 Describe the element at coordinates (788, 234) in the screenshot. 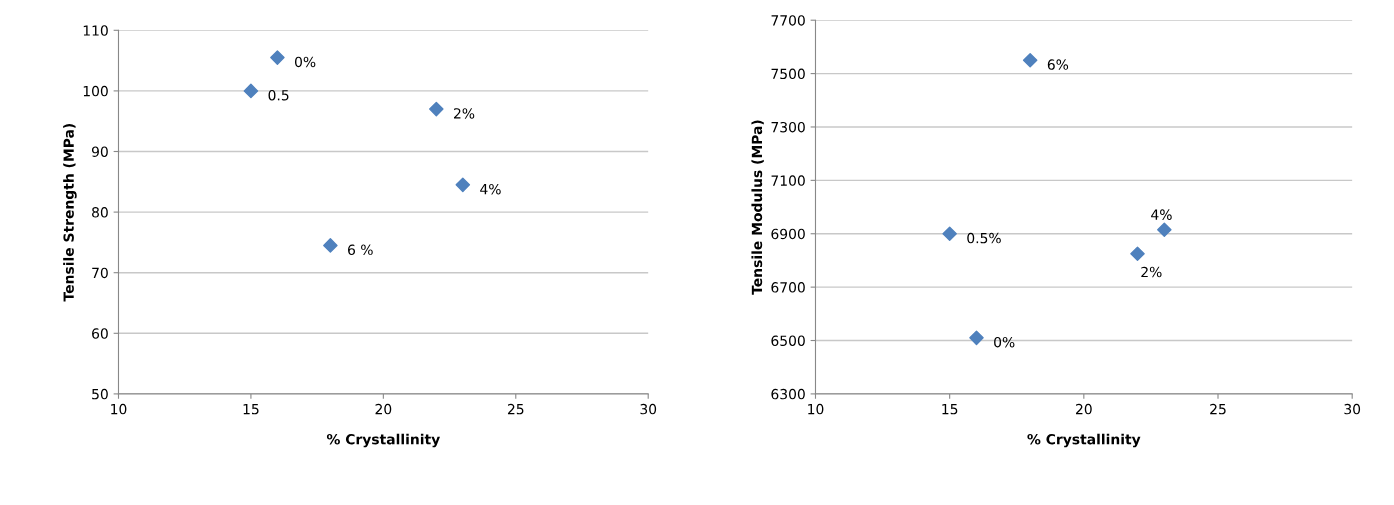

I see `y-tick-label: 6900` at that location.